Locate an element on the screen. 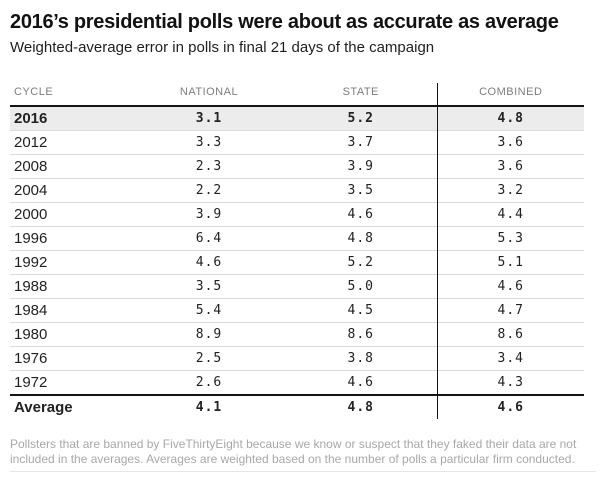 The image size is (606, 479). table-row: 2004 2.2 3.5 3.2 is located at coordinates (297, 190).